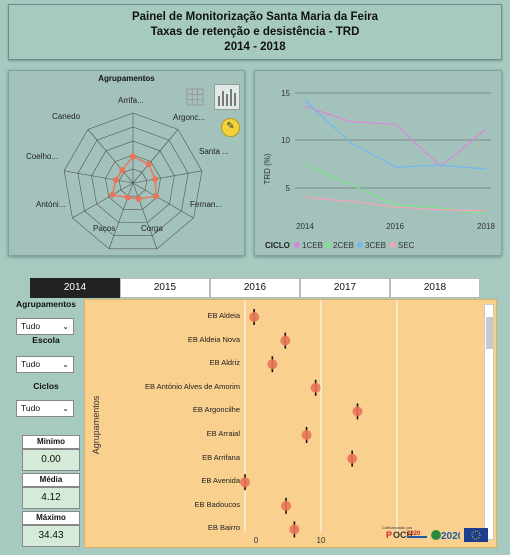 This screenshot has height=555, width=510. I want to click on kpi-max-label: Máximo, so click(51, 518).